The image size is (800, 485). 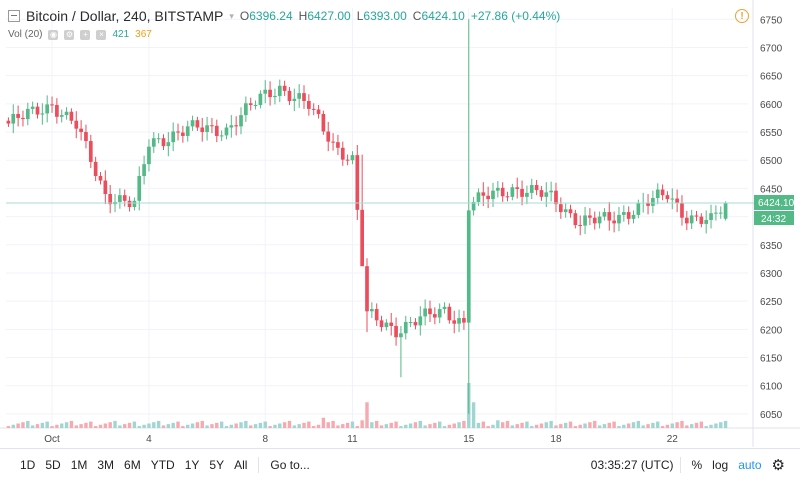 What do you see at coordinates (69, 34) in the screenshot?
I see `settings-icon: ⚙` at bounding box center [69, 34].